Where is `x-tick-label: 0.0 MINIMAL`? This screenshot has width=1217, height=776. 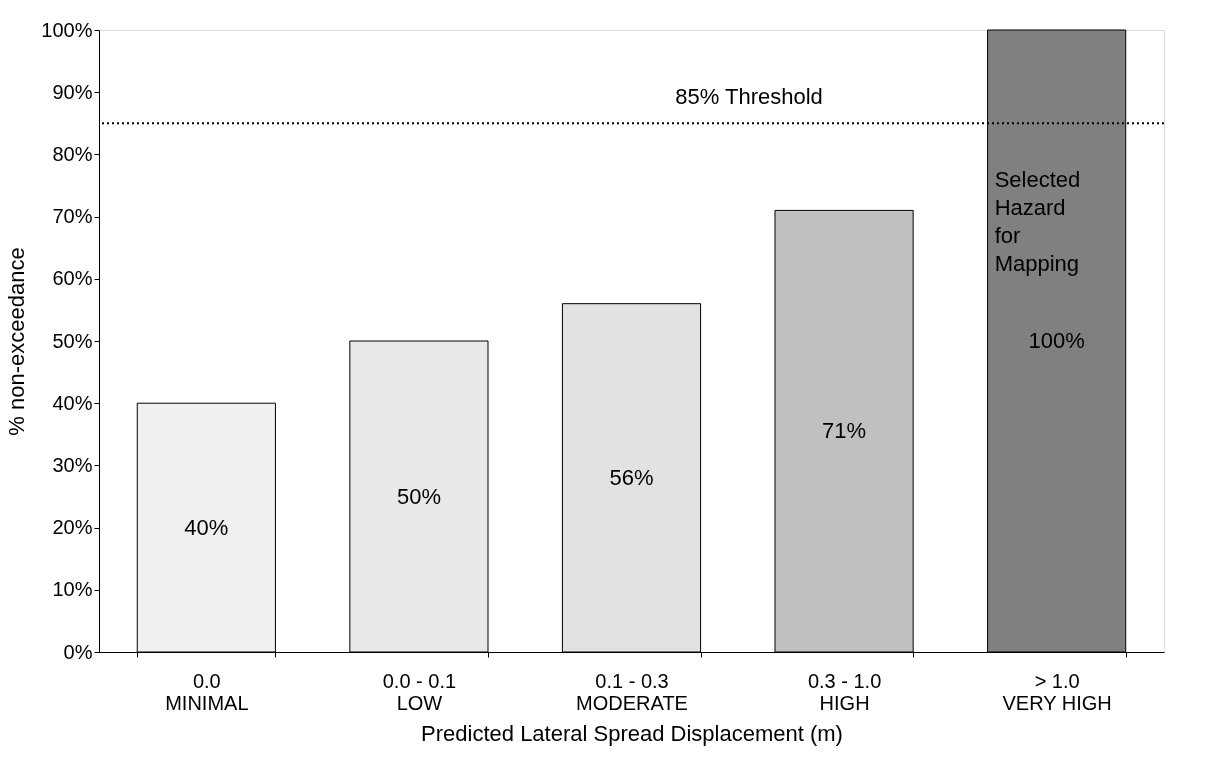
x-tick-label: 0.0 MINIMAL is located at coordinates (207, 691).